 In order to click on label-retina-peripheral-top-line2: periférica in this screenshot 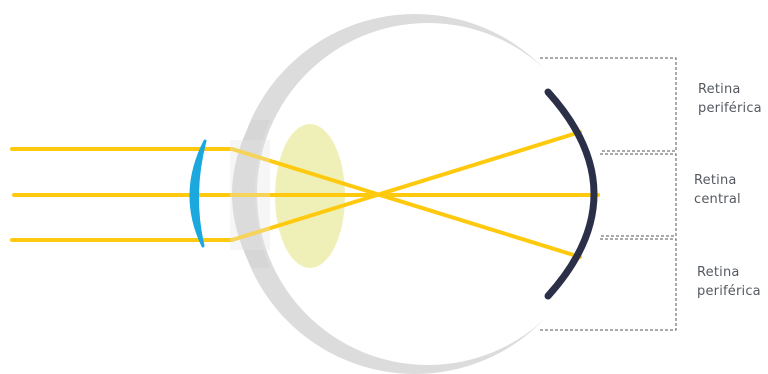, I will do `click(730, 108)`.